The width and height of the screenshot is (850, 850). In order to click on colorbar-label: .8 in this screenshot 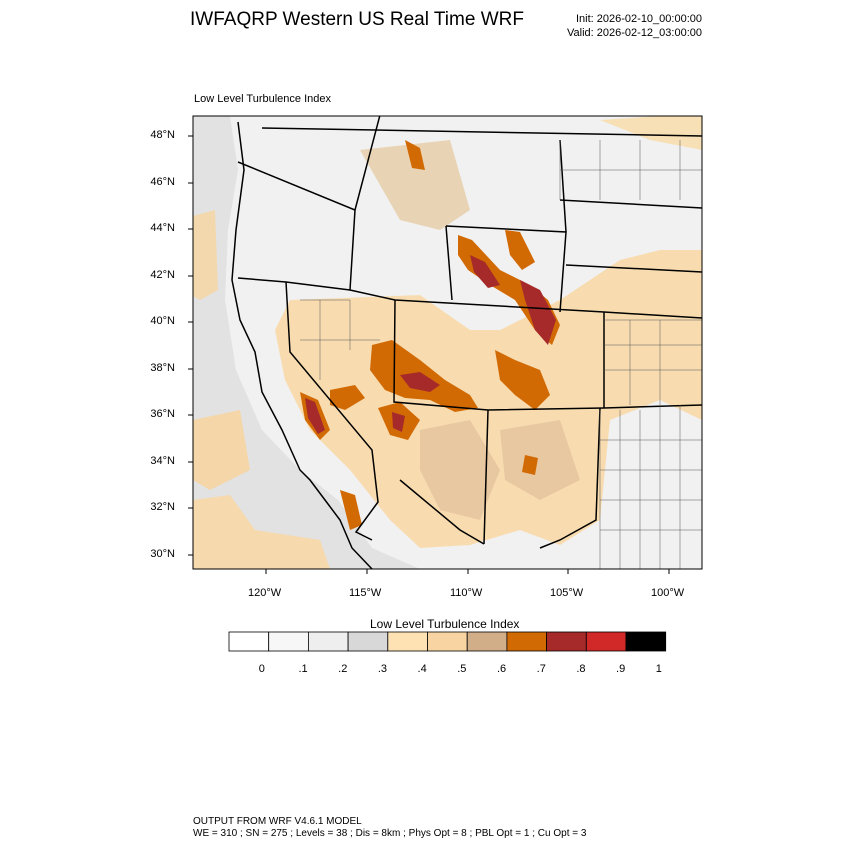, I will do `click(581, 669)`.